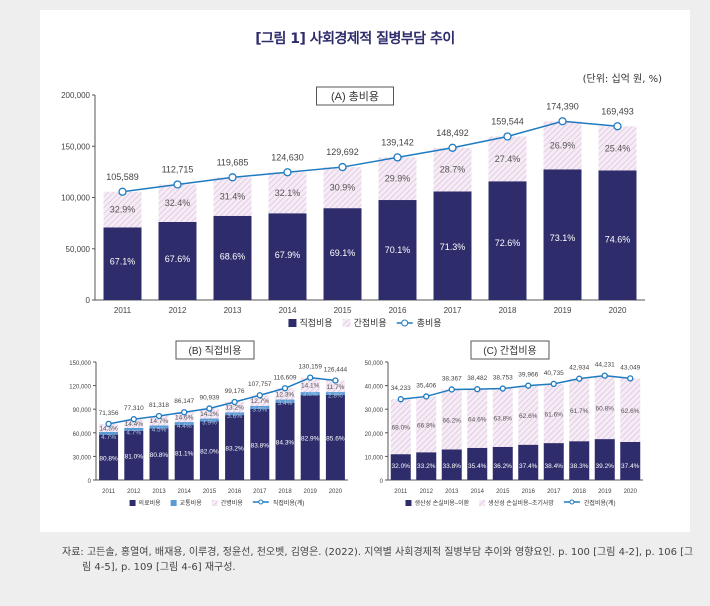 This screenshot has height=606, width=710. I want to click on segment-label: 67.6%, so click(178, 259).